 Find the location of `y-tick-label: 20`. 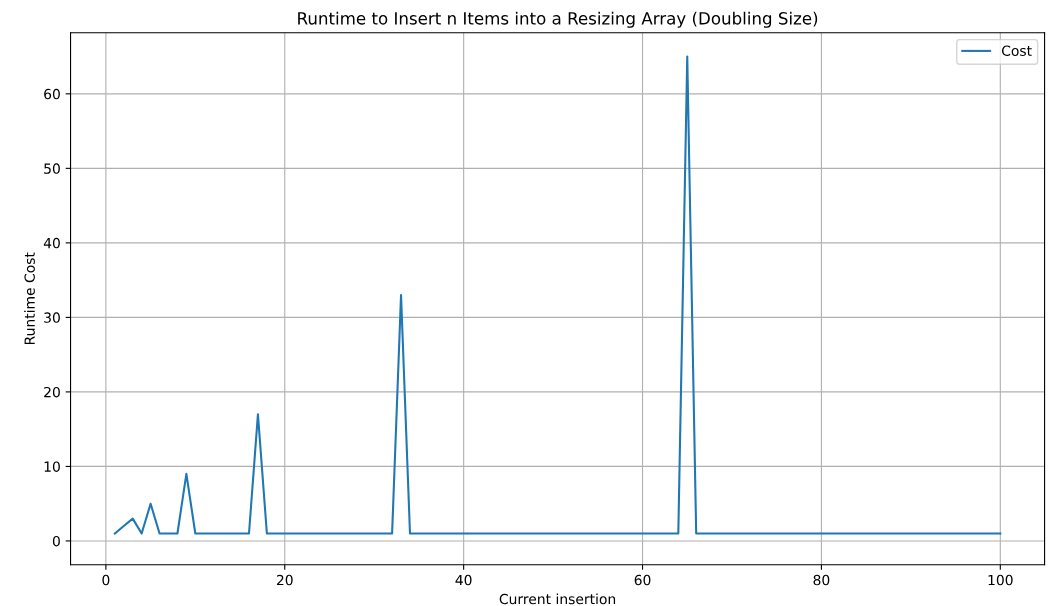

y-tick-label: 20 is located at coordinates (52, 392).